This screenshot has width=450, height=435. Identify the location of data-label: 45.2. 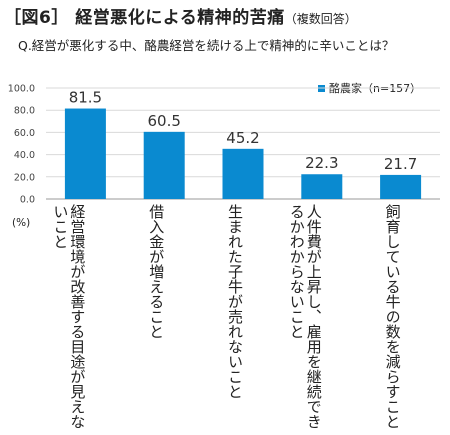
(242, 138).